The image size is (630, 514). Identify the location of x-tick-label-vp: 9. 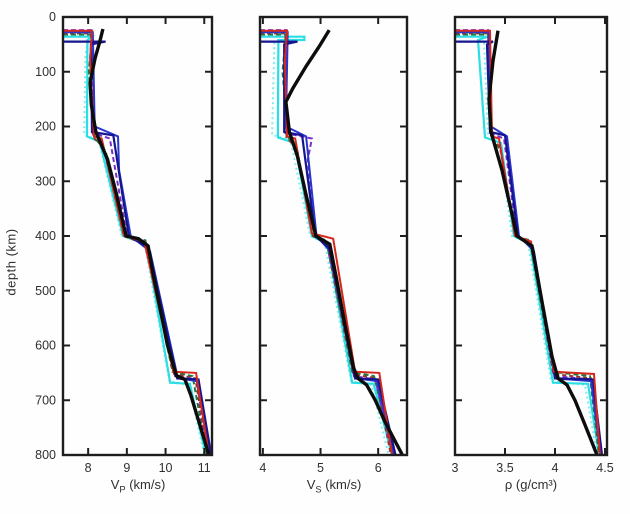
(126, 468).